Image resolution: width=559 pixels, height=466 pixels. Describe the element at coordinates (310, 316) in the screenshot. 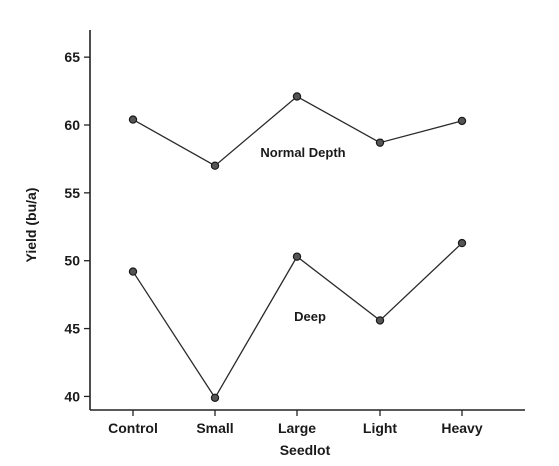

I see `series-label: Deep` at that location.